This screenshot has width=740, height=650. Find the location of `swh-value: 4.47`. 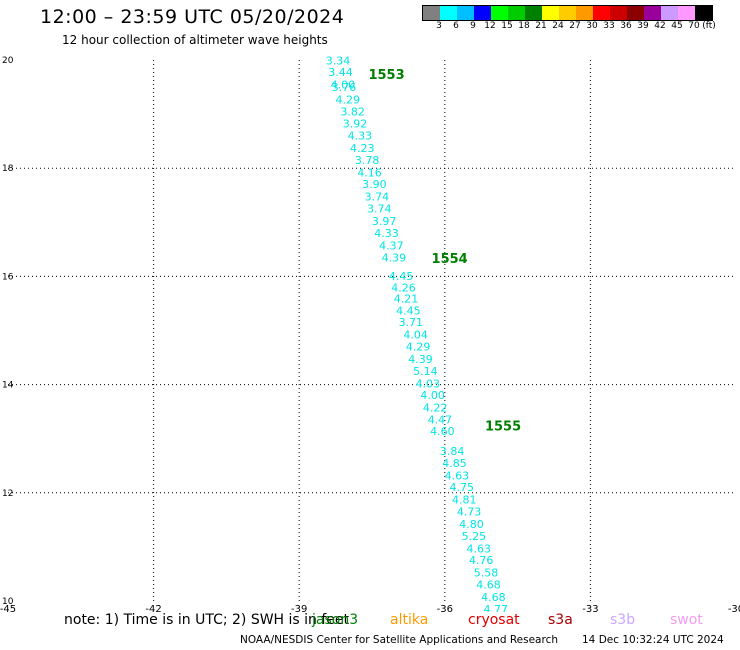

swh-value: 4.47 is located at coordinates (440, 420).